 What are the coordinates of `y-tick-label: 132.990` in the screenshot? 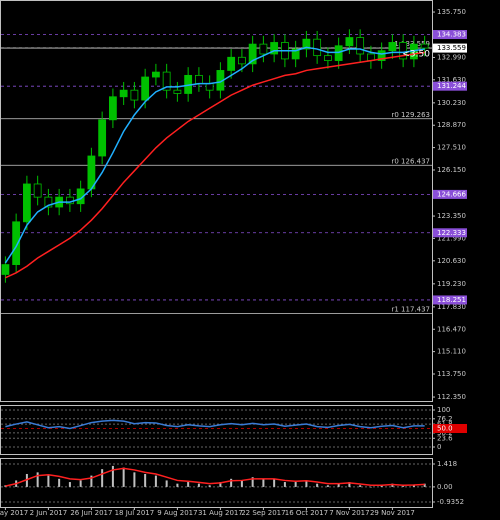 It's located at (451, 57).